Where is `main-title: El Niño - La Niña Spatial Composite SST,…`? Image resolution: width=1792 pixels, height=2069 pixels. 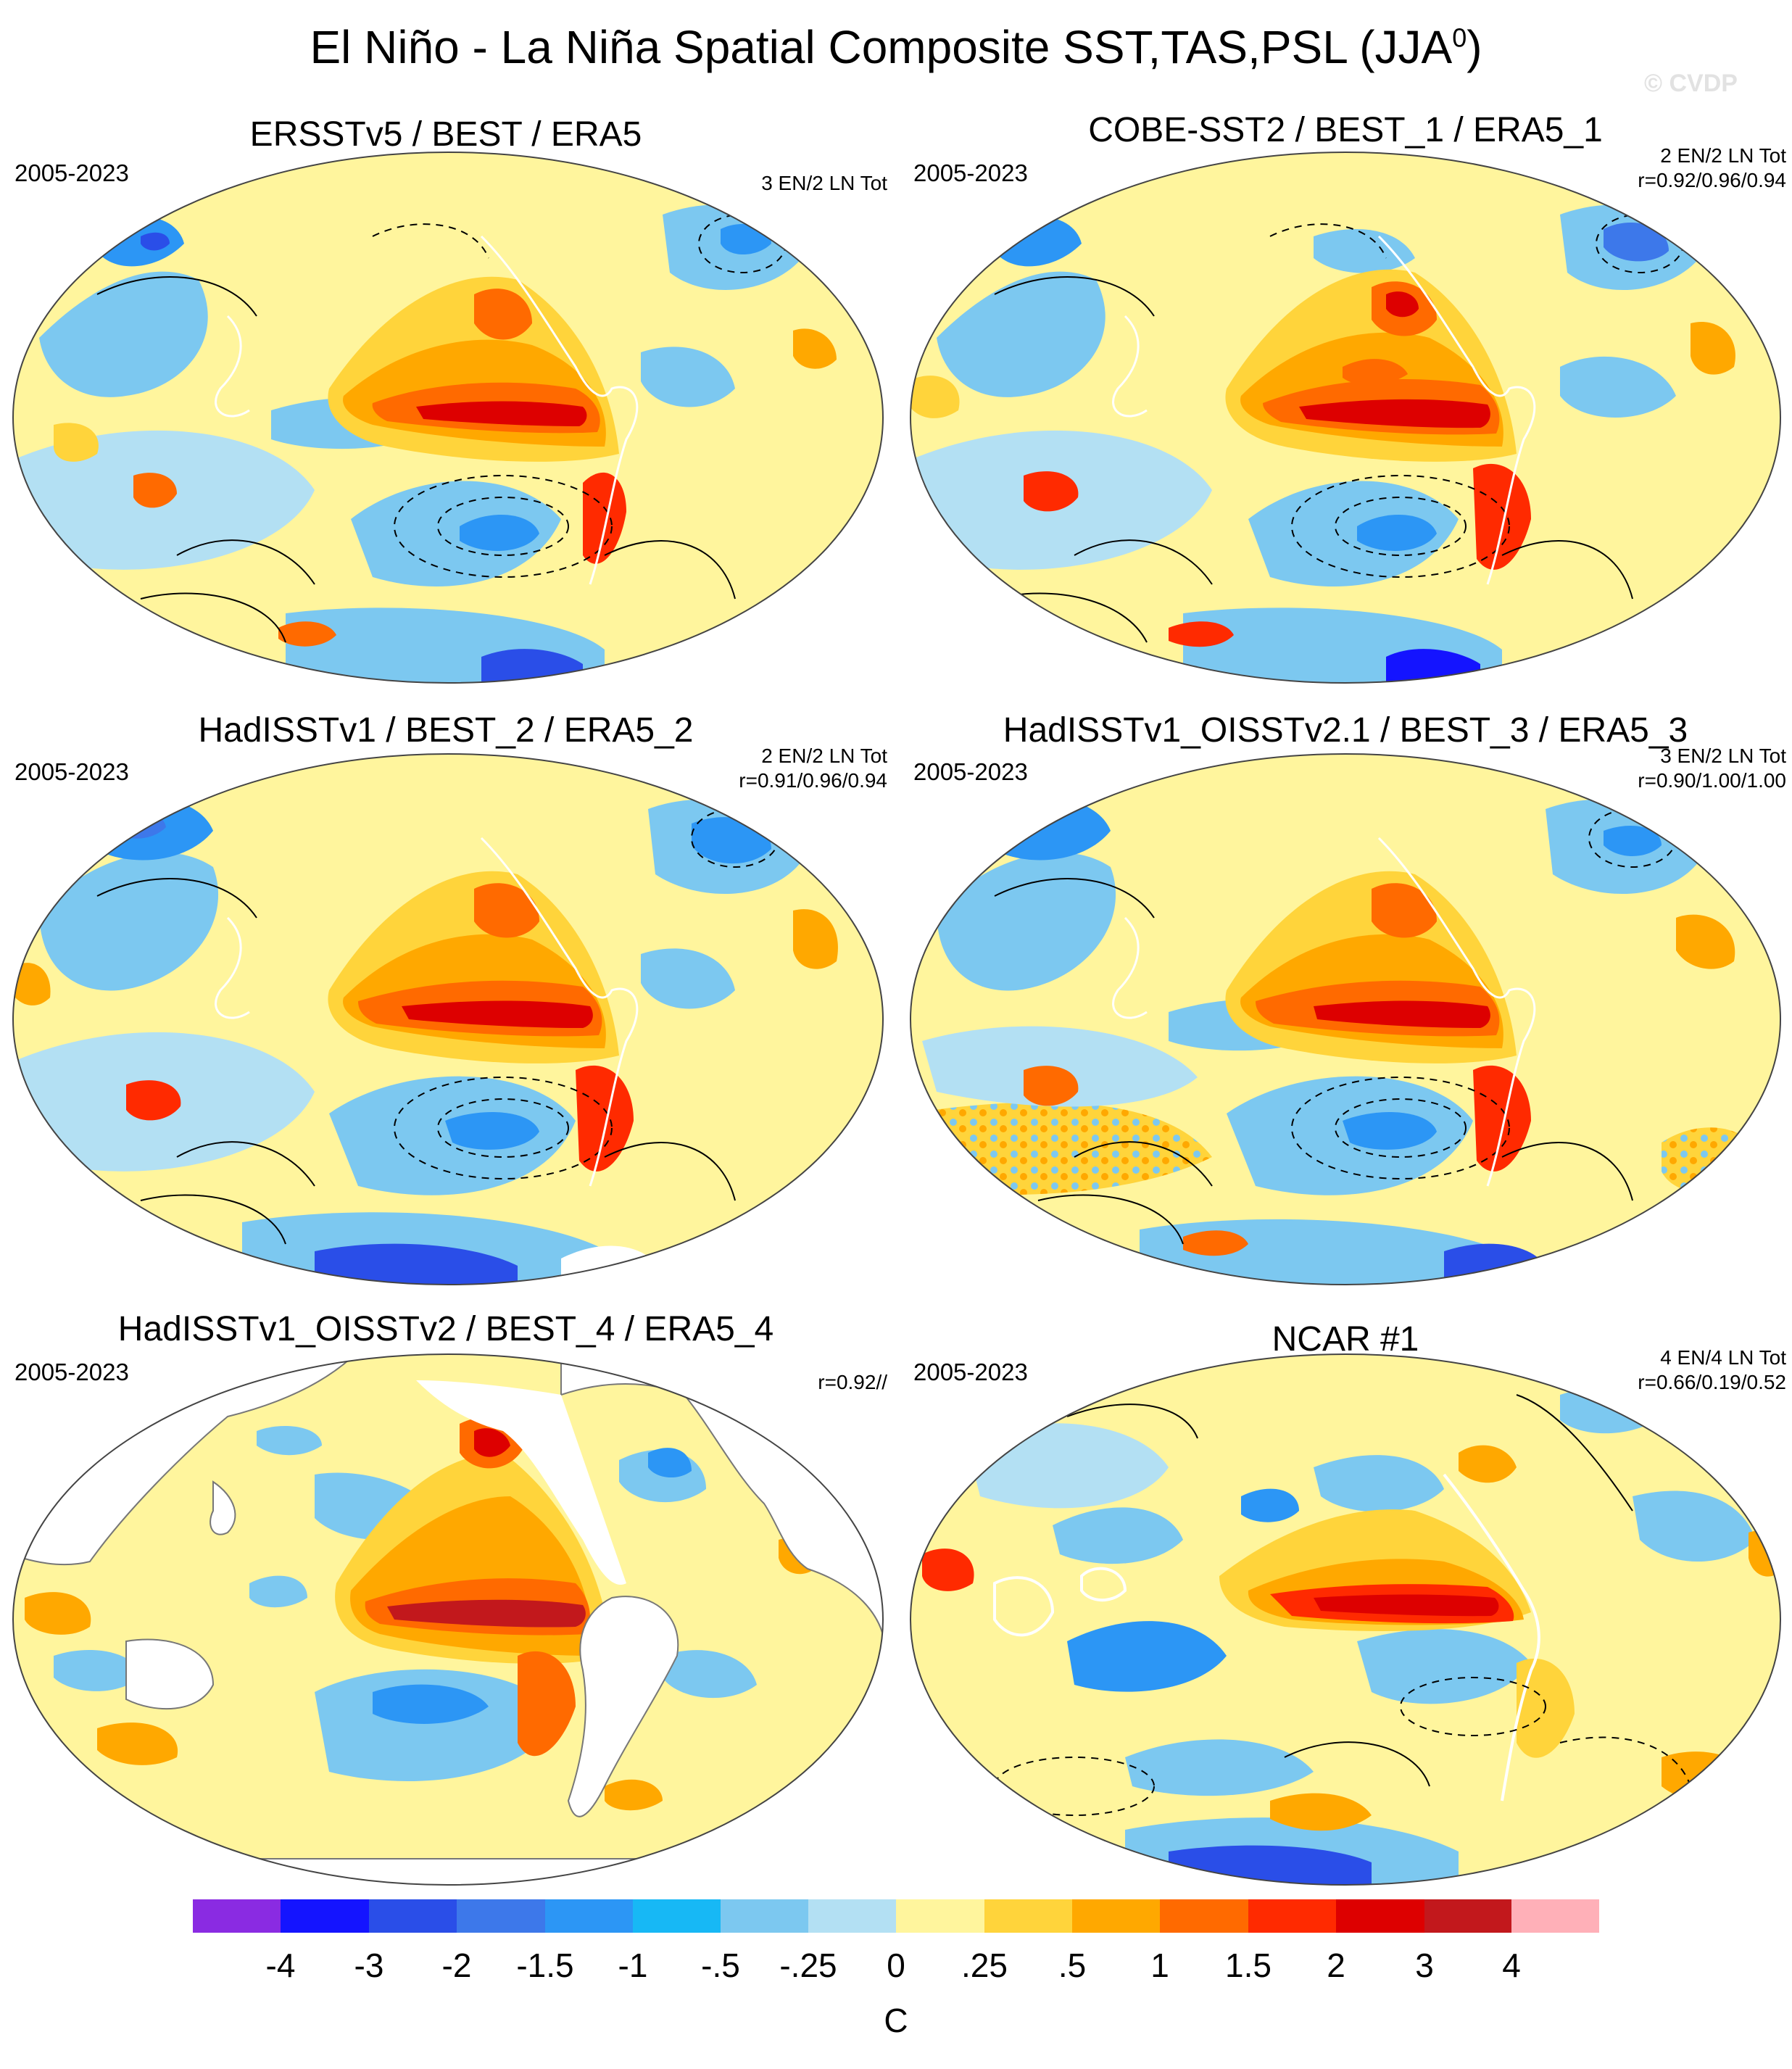
main-title: El Niño - La Niña Spatial Composite SST,… is located at coordinates (896, 47).